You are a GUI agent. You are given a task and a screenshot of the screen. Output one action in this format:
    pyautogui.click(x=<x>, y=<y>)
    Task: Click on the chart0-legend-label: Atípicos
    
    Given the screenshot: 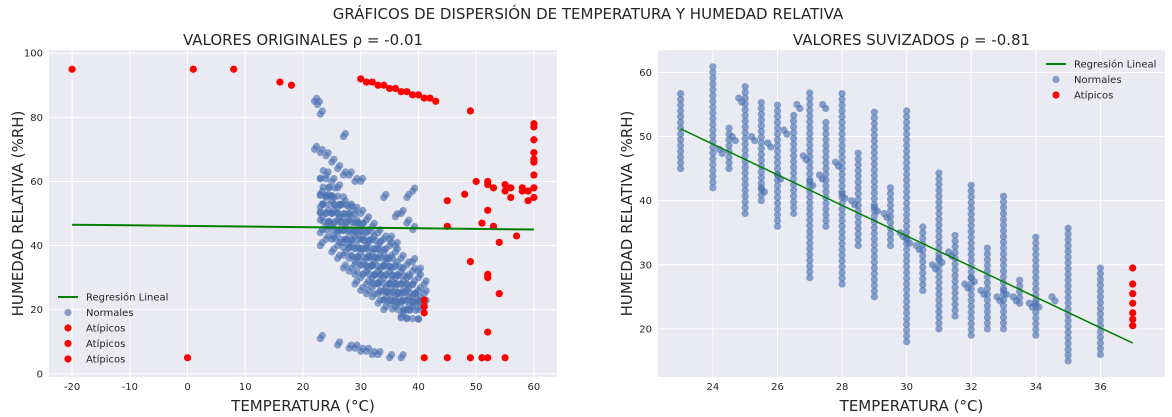 What is the action you would take?
    pyautogui.click(x=105, y=329)
    